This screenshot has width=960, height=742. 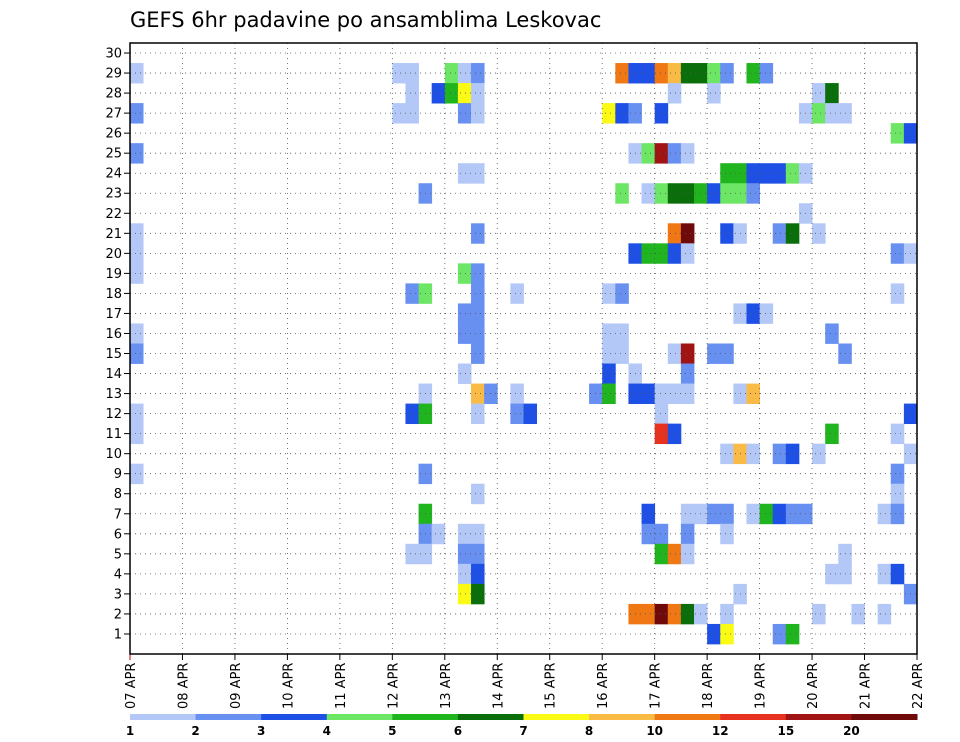 What do you see at coordinates (195, 731) in the screenshot?
I see `colorbar-label: 2` at bounding box center [195, 731].